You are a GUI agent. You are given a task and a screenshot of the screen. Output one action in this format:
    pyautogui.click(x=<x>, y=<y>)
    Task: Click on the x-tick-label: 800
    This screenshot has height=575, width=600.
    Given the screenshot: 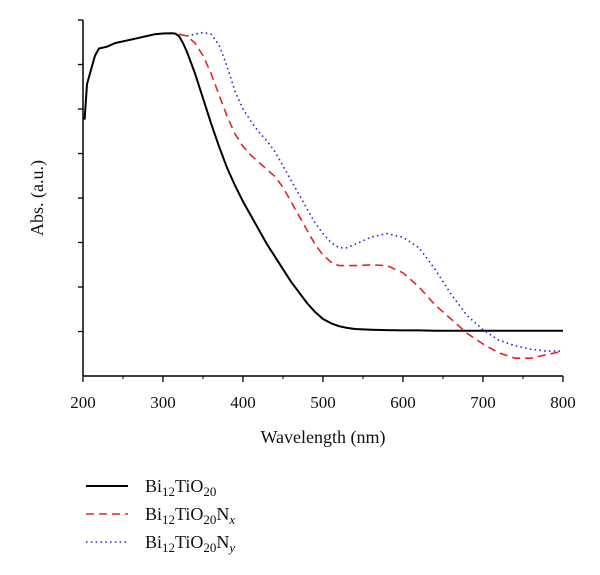 What is the action you would take?
    pyautogui.click(x=563, y=402)
    